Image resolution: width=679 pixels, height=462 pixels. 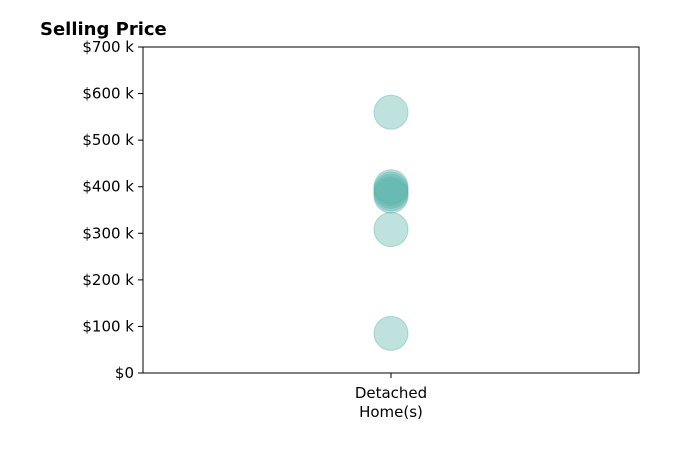 I want to click on y-tick-label: $700 k, so click(x=108, y=47).